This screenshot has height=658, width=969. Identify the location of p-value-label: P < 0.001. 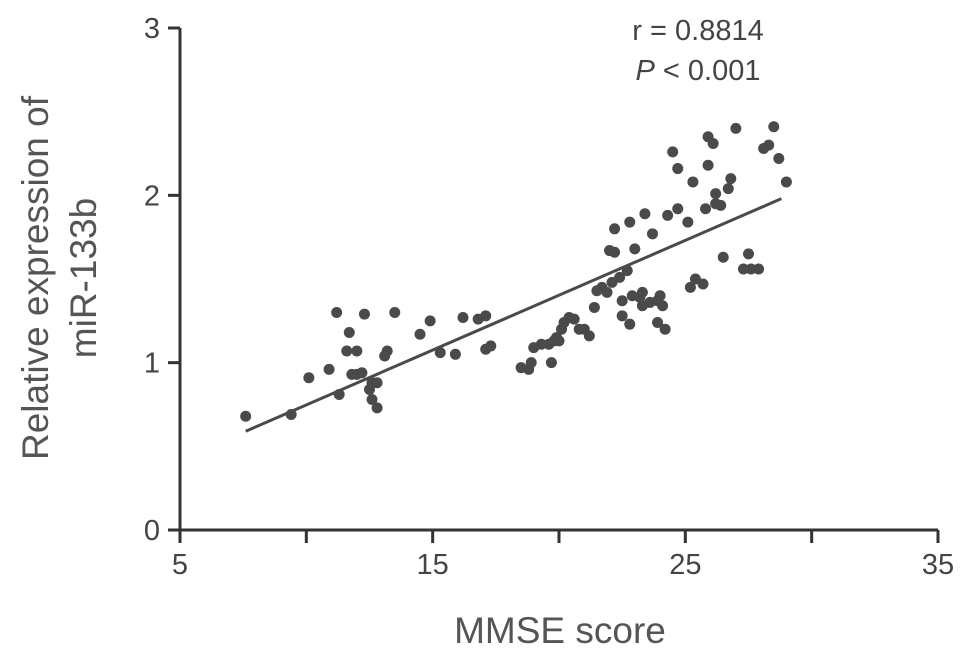
(698, 71).